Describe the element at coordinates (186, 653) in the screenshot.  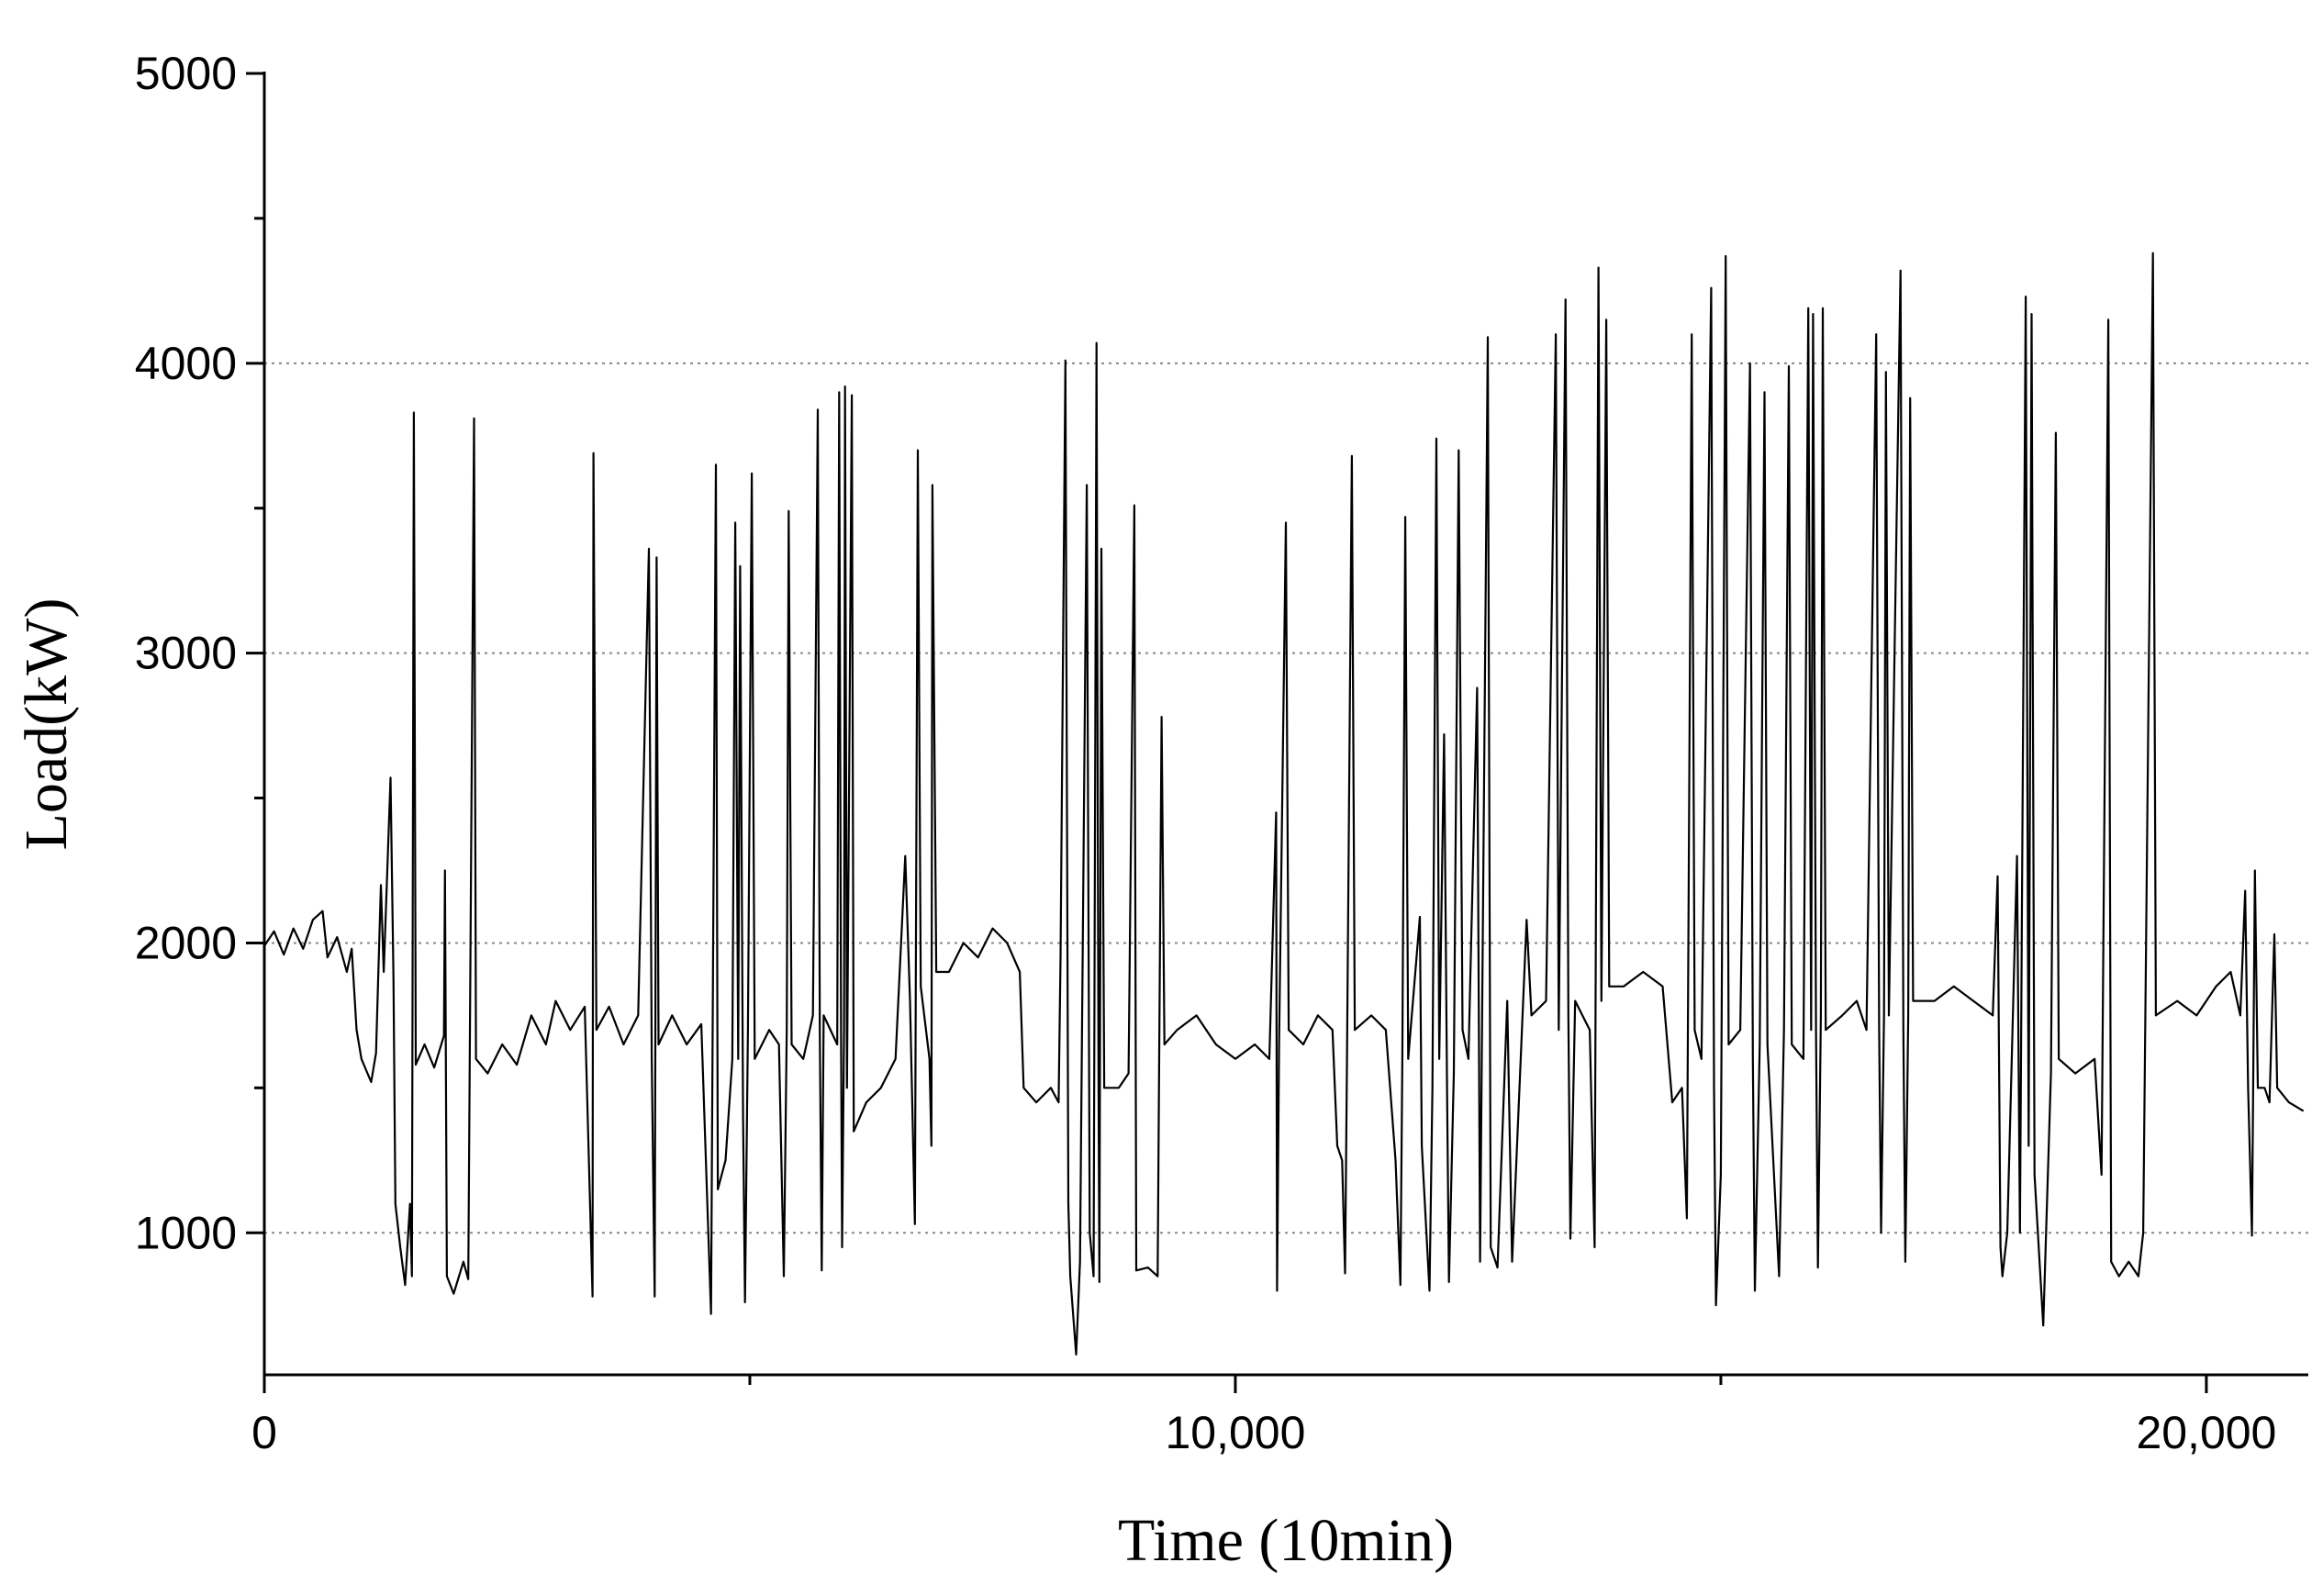
I see `y-tick-label: 3000` at that location.